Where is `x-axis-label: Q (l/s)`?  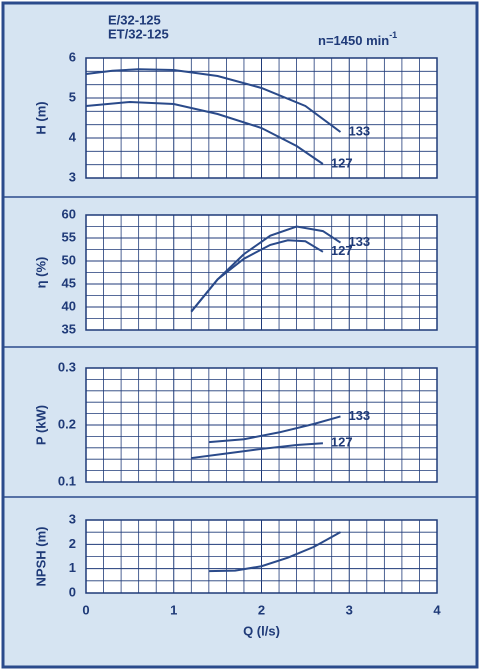
x-axis-label: Q (l/s) is located at coordinates (261, 630).